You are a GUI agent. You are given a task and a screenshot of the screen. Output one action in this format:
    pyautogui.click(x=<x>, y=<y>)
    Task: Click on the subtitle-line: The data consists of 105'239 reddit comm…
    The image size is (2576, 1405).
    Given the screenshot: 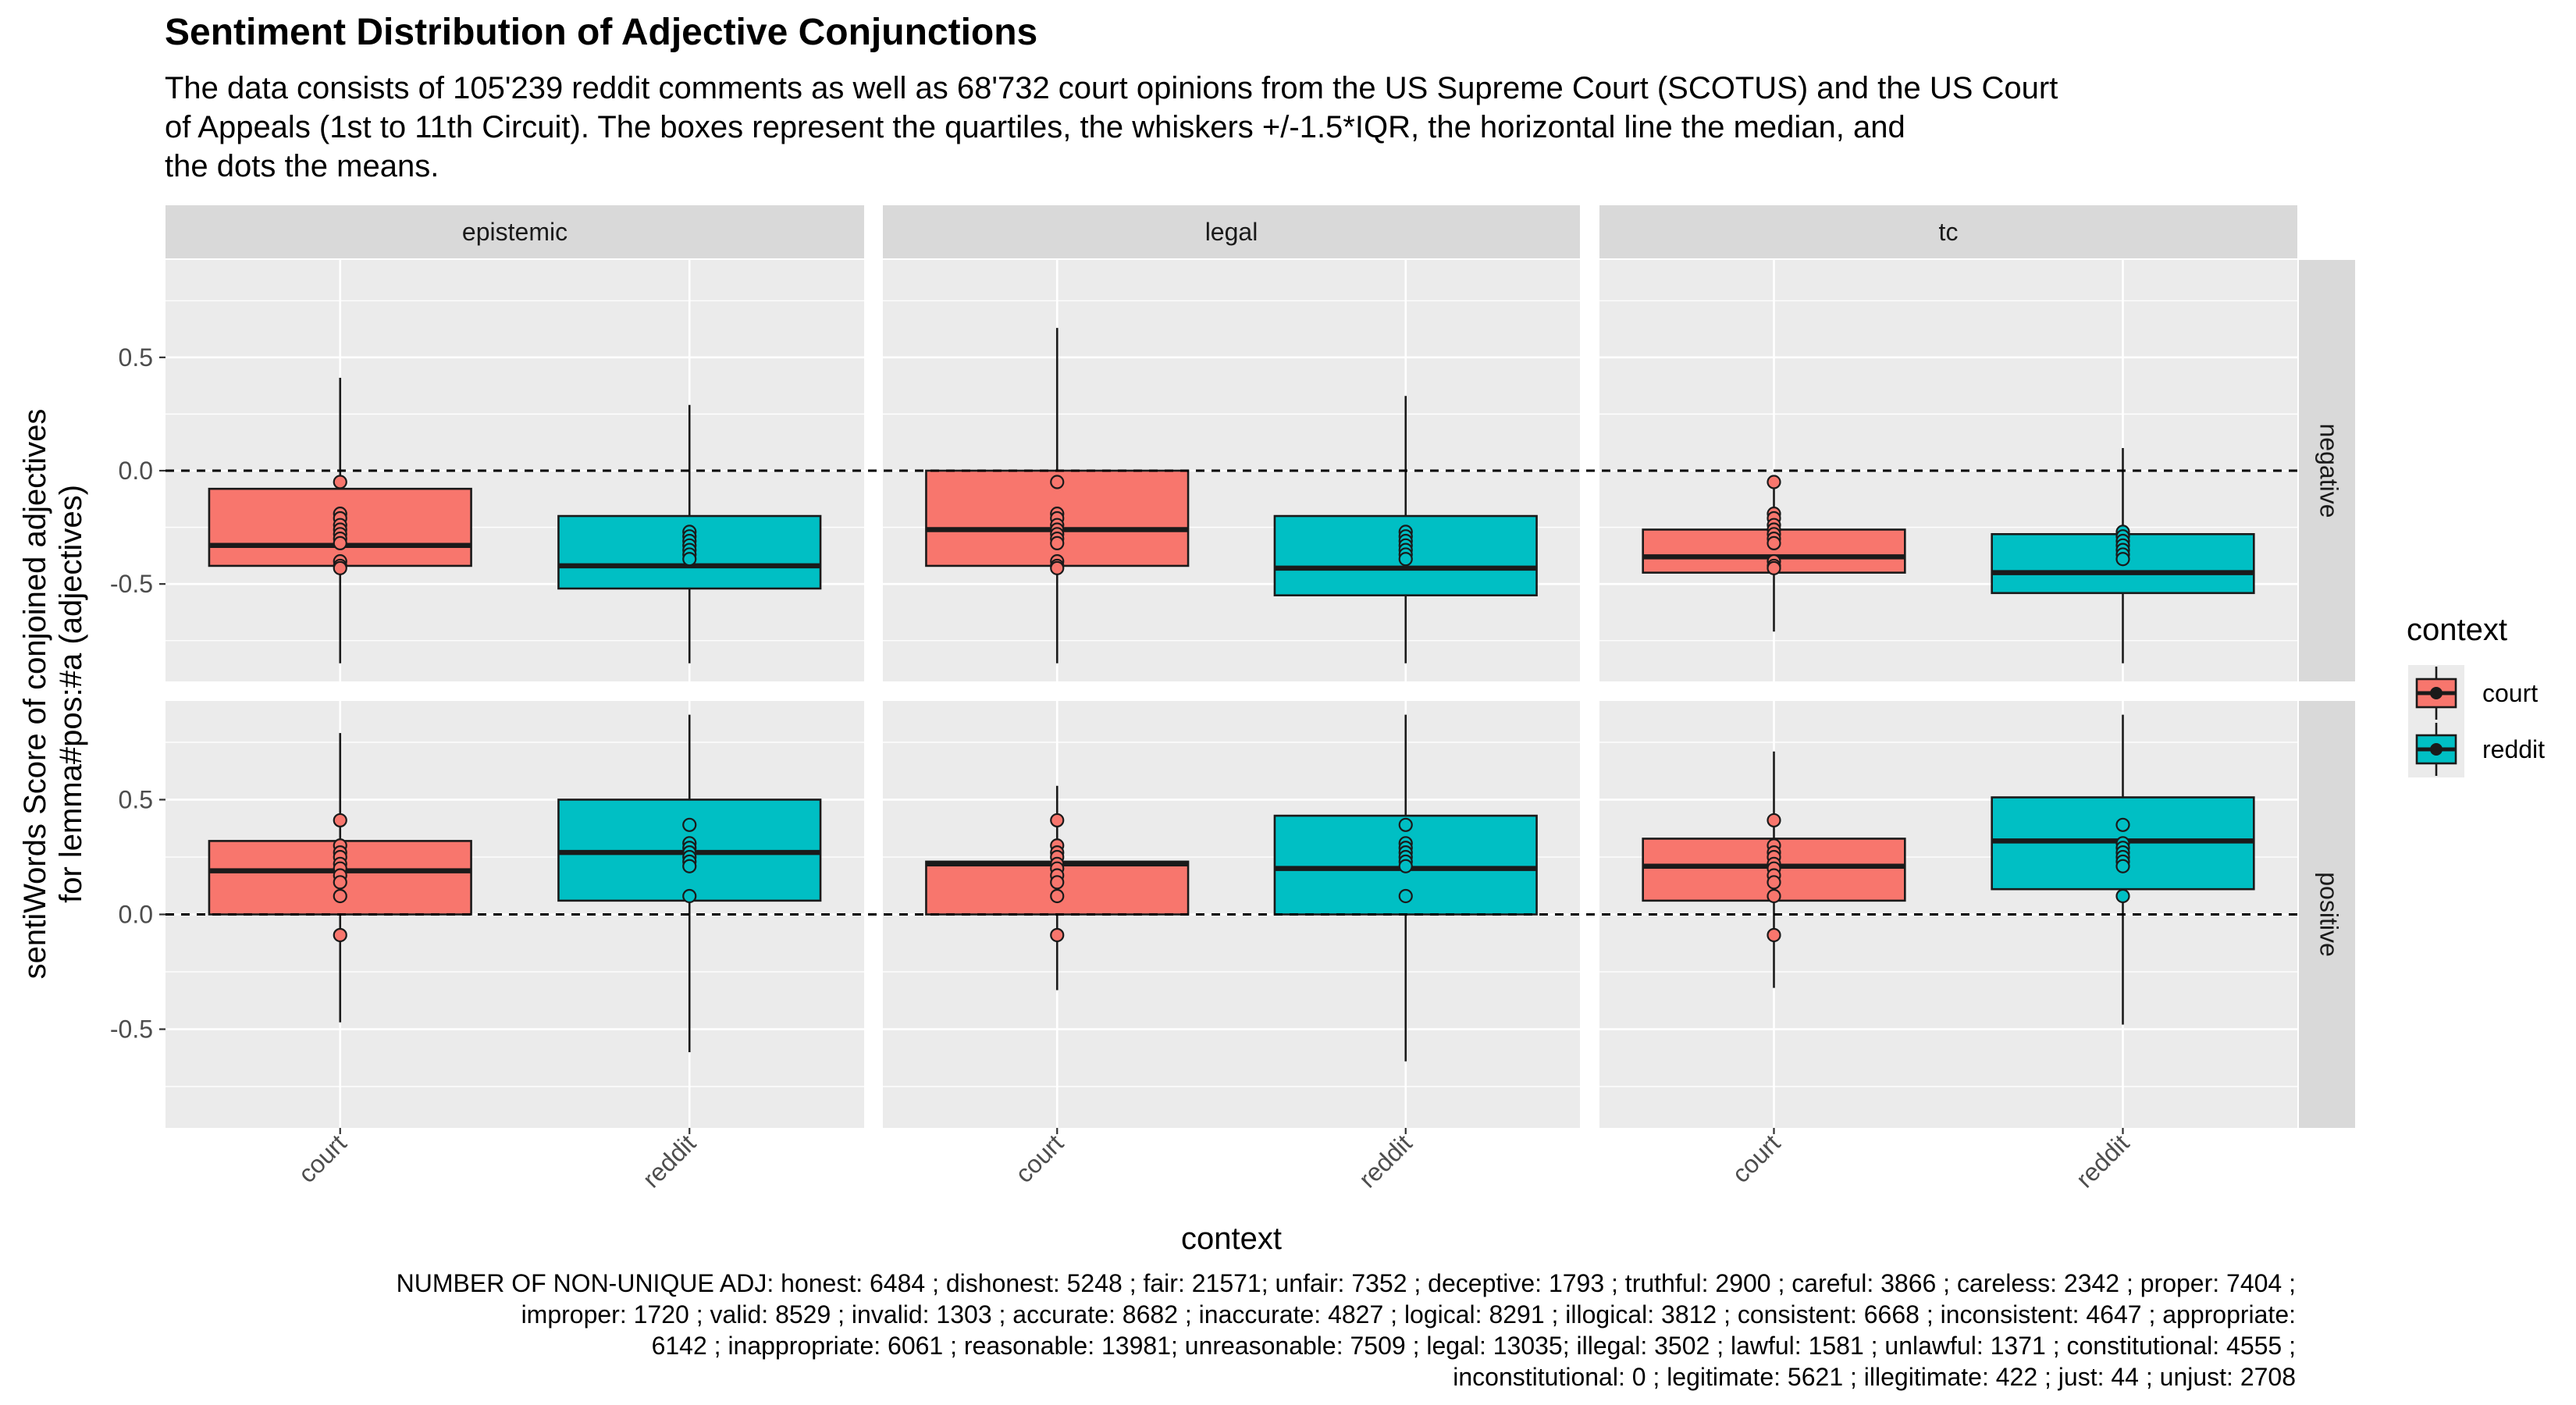 What is the action you would take?
    pyautogui.click(x=1111, y=88)
    